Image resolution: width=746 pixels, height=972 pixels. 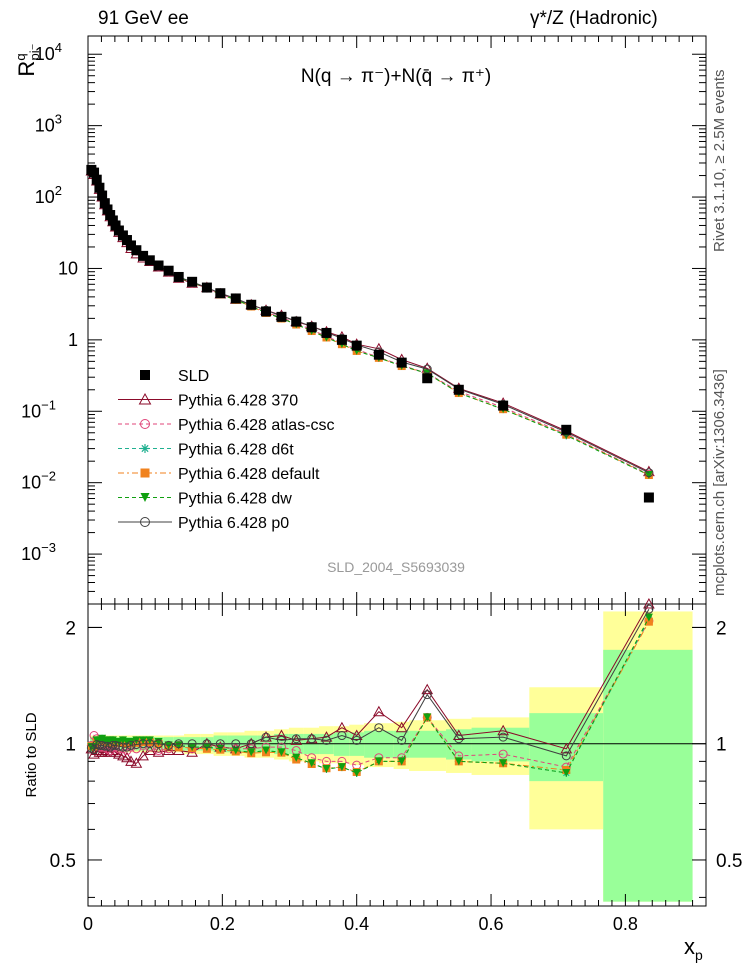 I want to click on x-tick-label: 0.4, so click(x=356, y=924).